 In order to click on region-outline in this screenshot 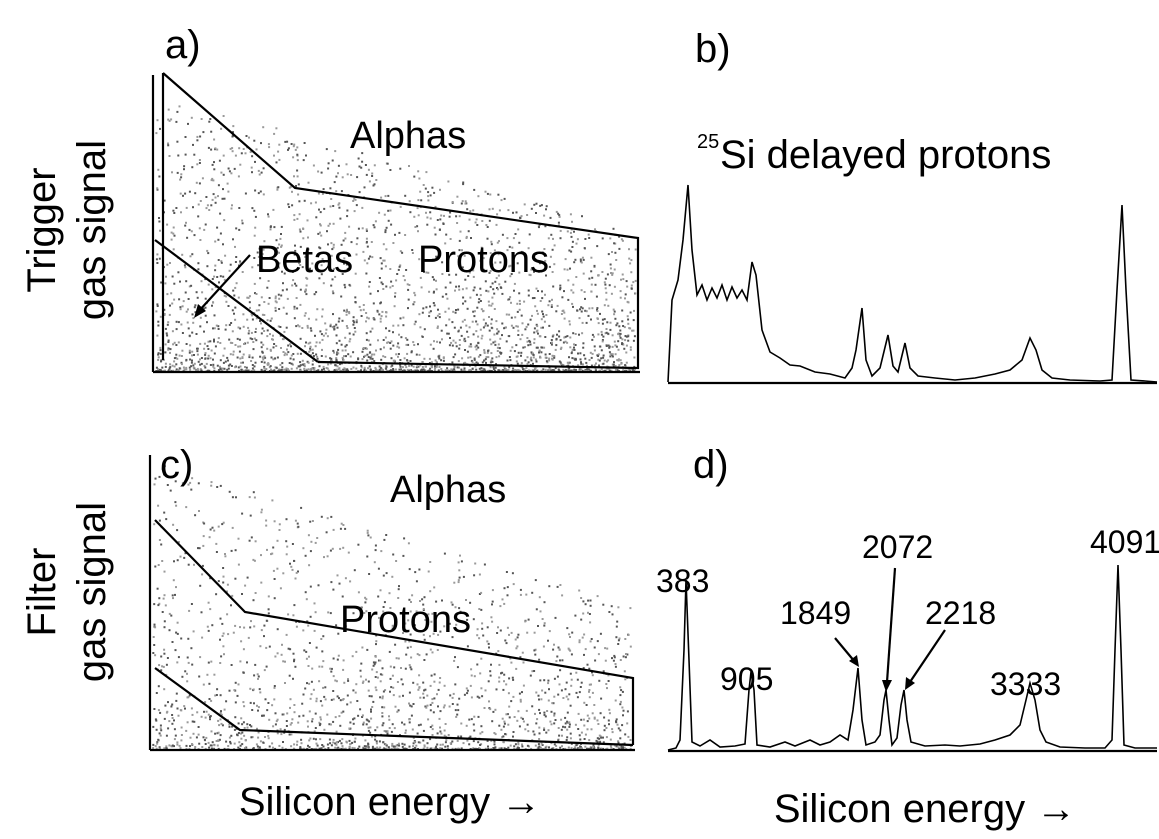, I will do `click(236, 301)`.